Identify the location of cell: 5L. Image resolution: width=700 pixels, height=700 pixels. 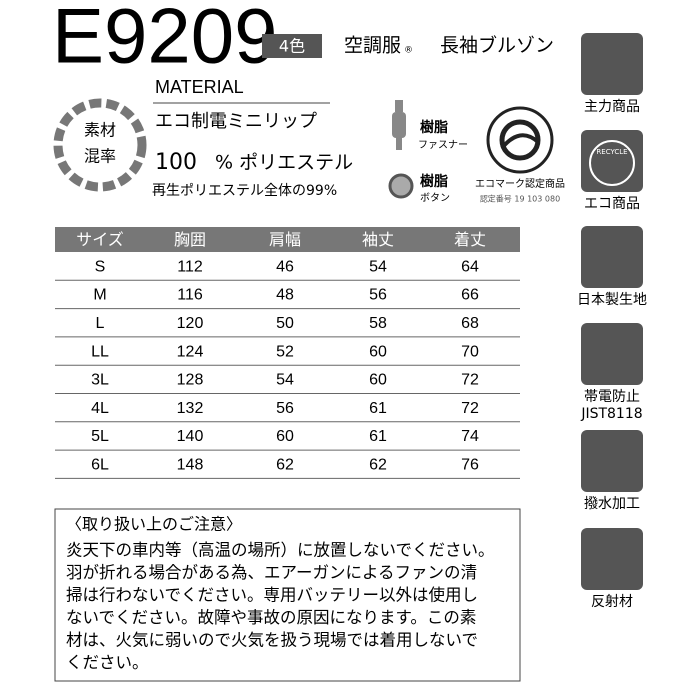
(100, 436).